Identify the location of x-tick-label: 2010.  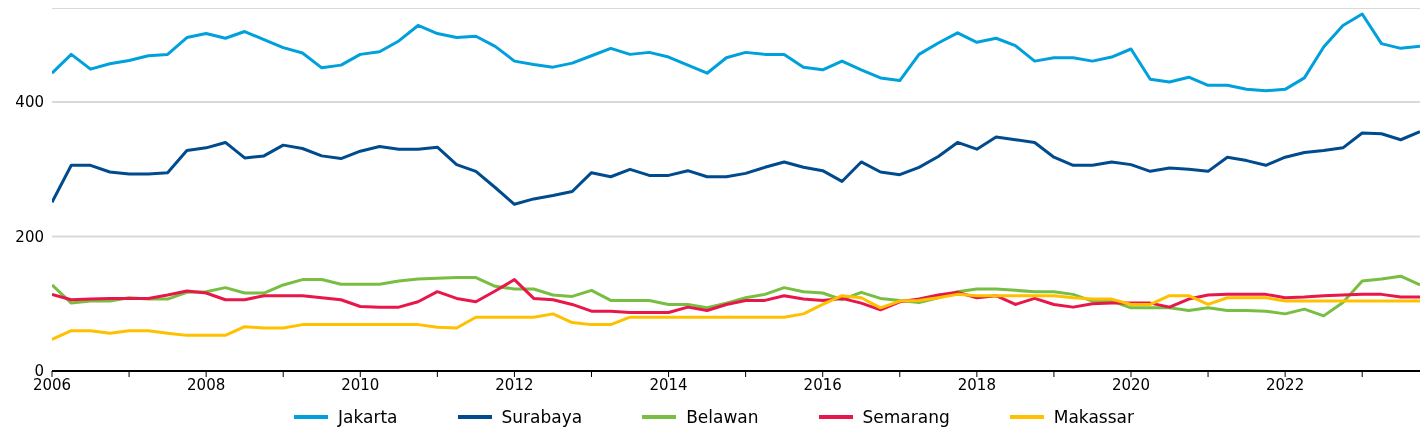
(360, 384).